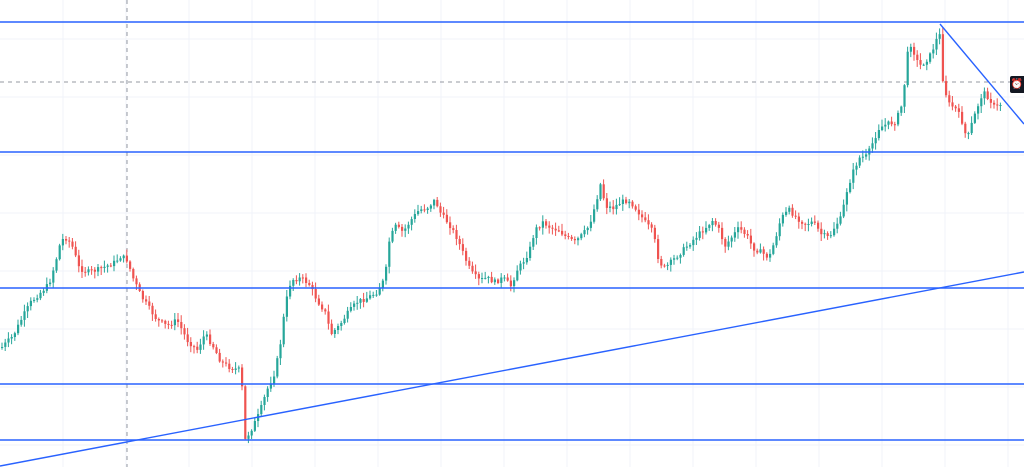 This screenshot has width=1024, height=467. I want to click on trendline-falling-resistance, so click(981, 74).